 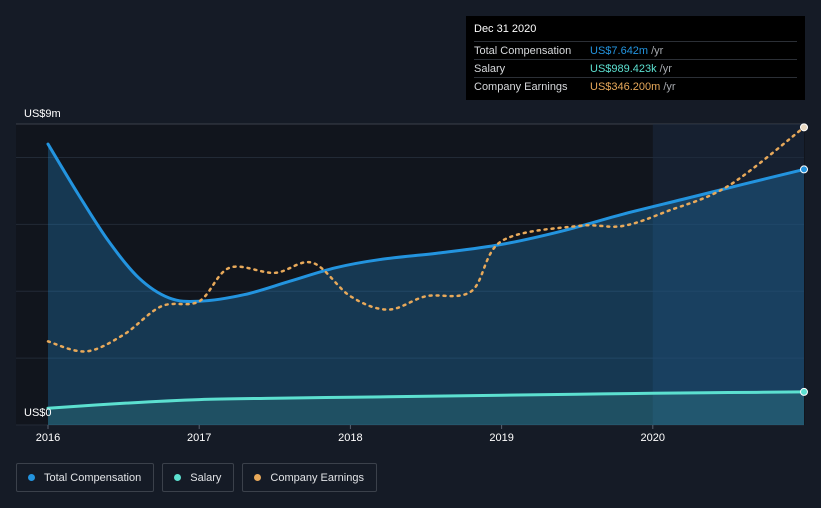 I want to click on tooltip-label: Company Earnings, so click(x=521, y=86).